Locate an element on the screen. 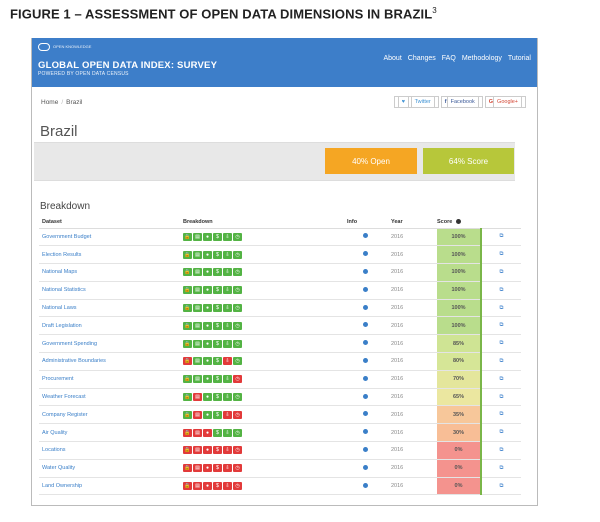  header-year: Year is located at coordinates (410, 222).